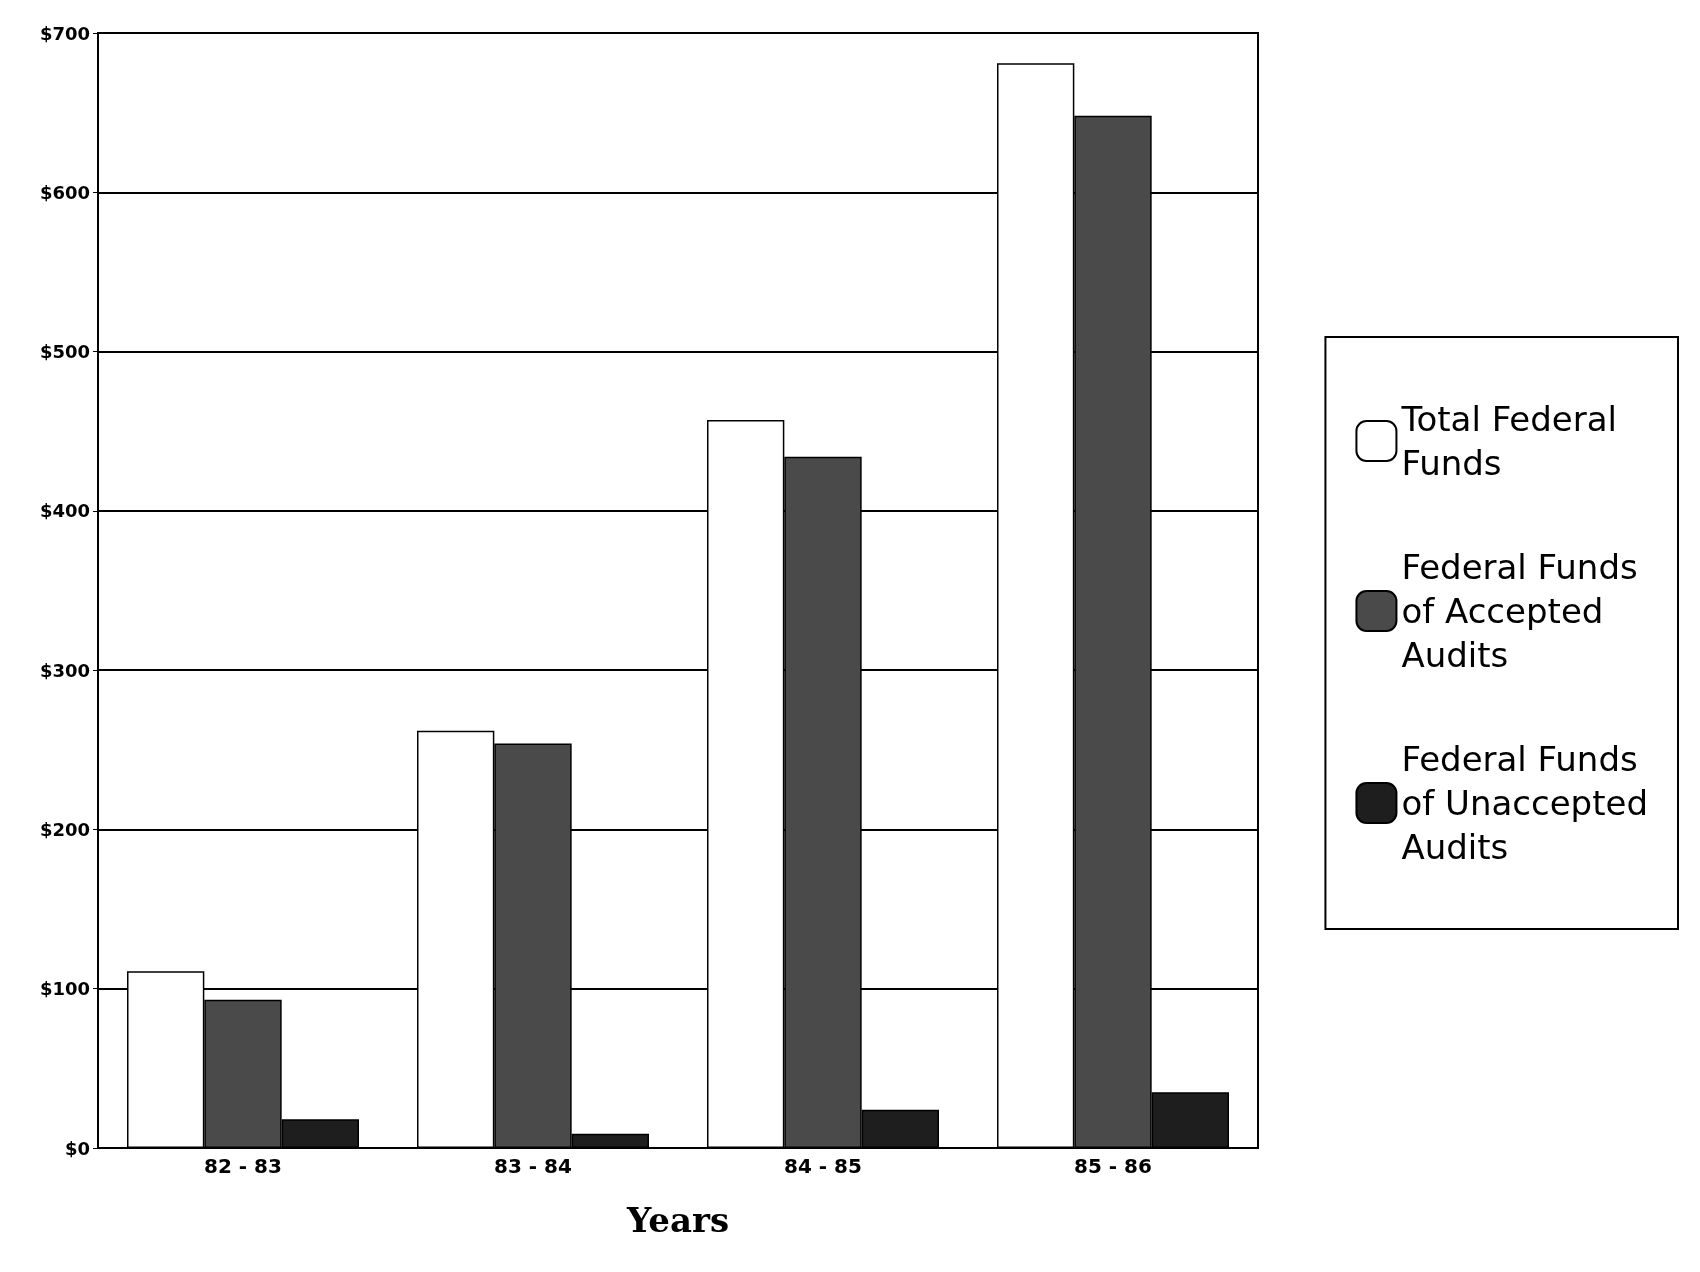 The height and width of the screenshot is (1272, 1700). I want to click on y-tick-label: $700, so click(64, 33).